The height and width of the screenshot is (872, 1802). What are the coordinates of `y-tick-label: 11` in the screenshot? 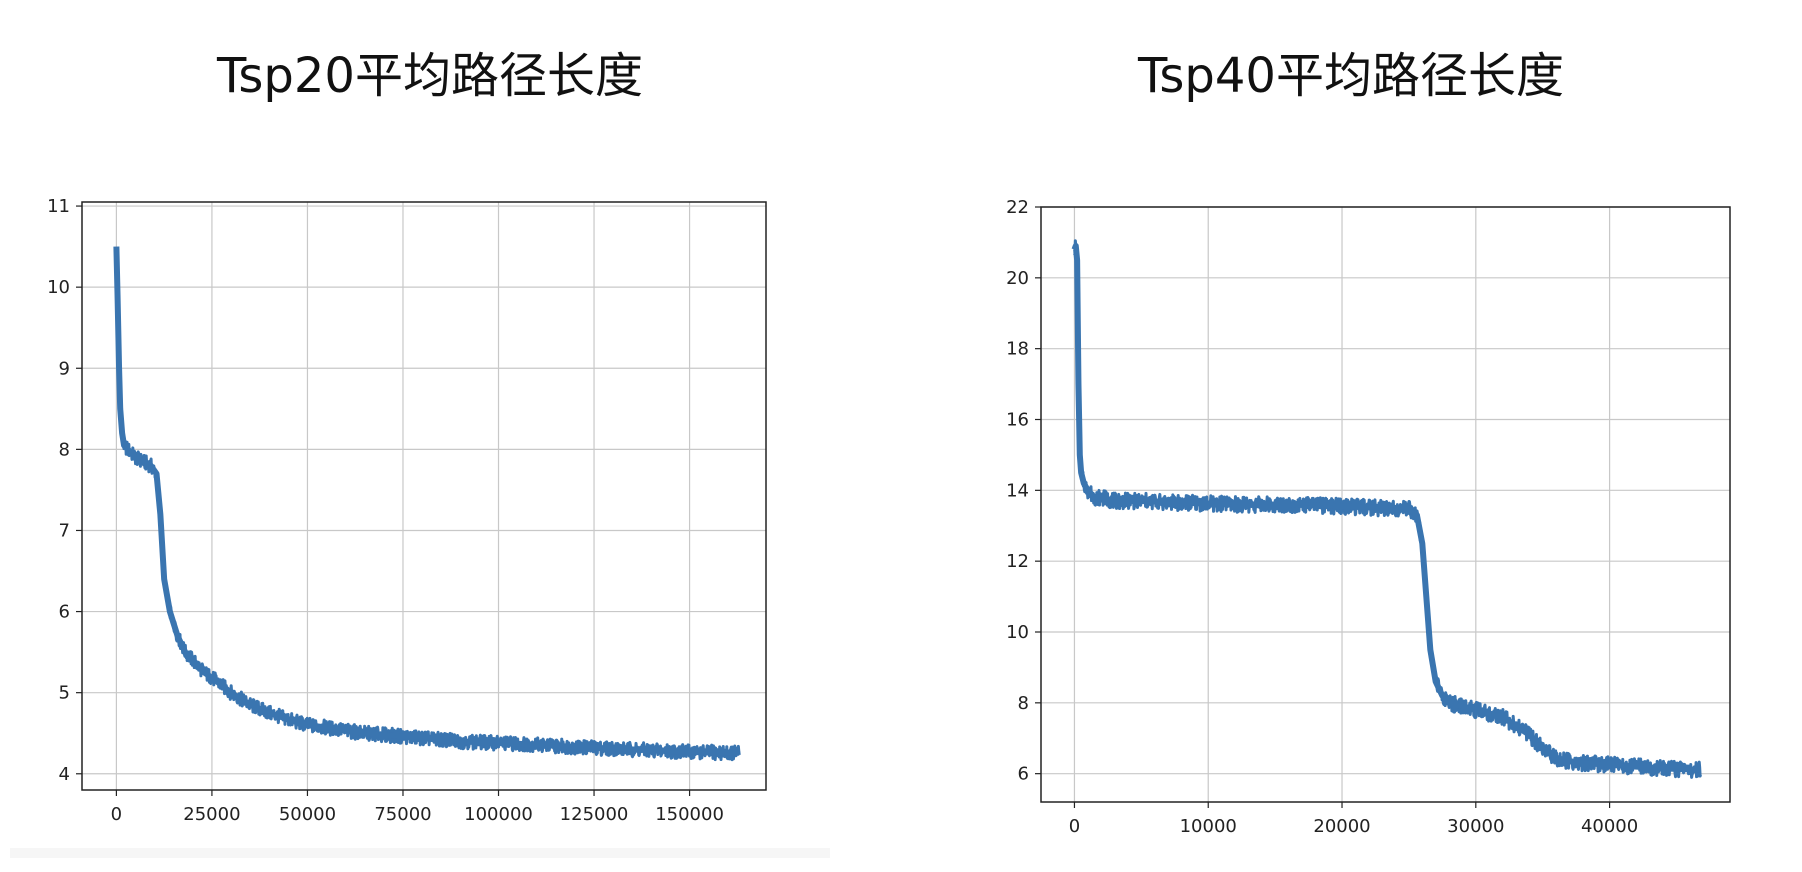 It's located at (58, 206).